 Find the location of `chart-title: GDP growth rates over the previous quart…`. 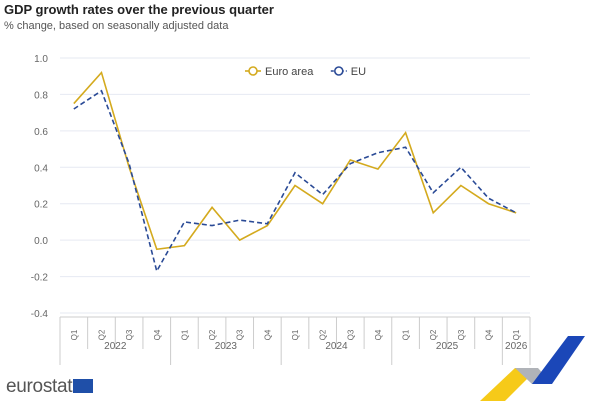

chart-title: GDP growth rates over the previous quart… is located at coordinates (139, 9).